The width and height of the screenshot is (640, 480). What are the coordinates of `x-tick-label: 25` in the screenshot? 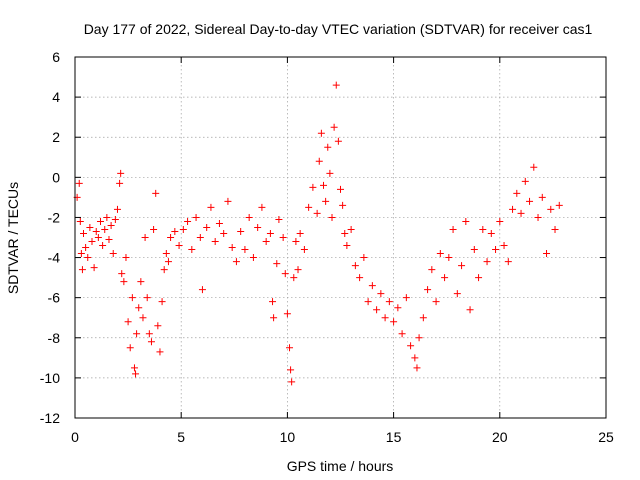 It's located at (606, 437).